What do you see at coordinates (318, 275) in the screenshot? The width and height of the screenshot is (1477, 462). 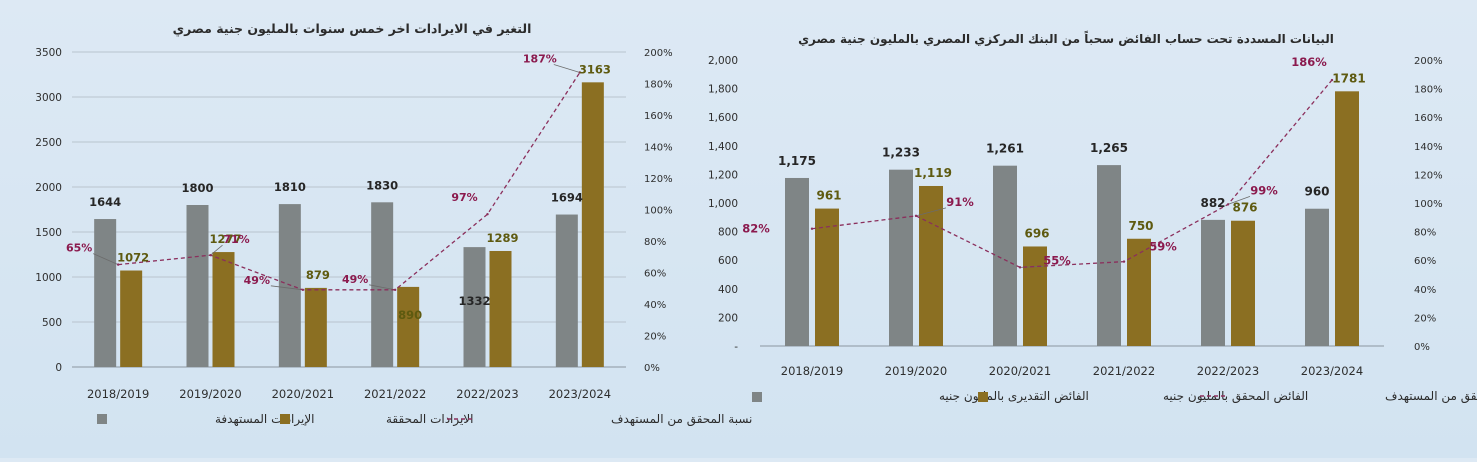 I see `label-actual: 879` at bounding box center [318, 275].